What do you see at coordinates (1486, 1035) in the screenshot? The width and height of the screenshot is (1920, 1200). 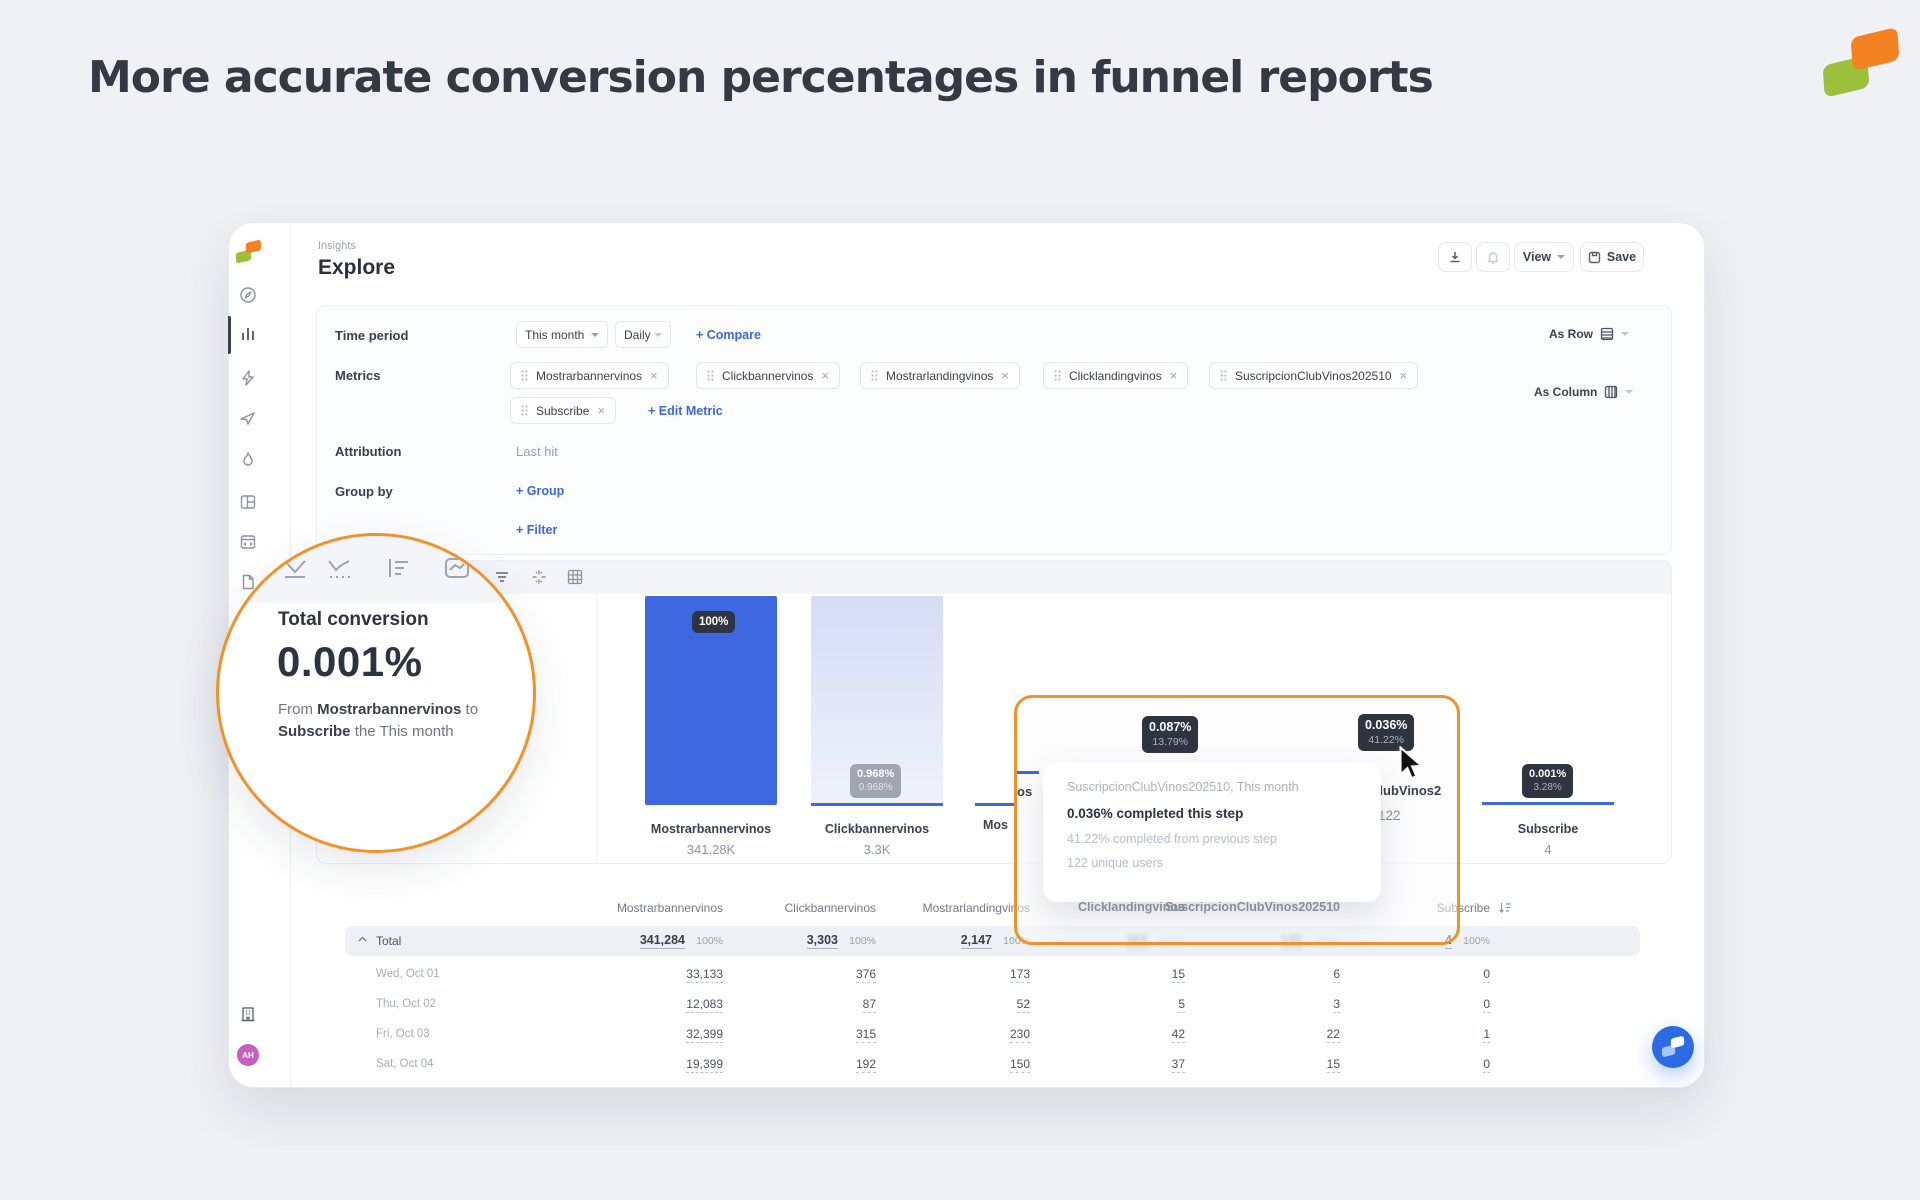 I see `table-cell: 1` at bounding box center [1486, 1035].